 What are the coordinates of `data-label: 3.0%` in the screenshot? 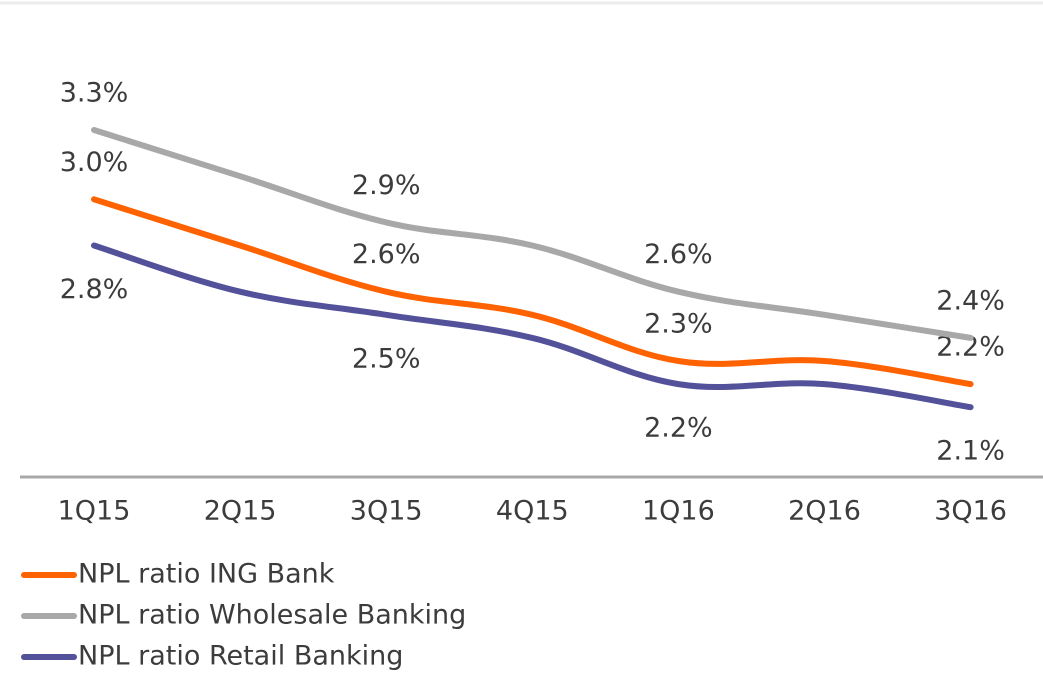 It's located at (94, 162).